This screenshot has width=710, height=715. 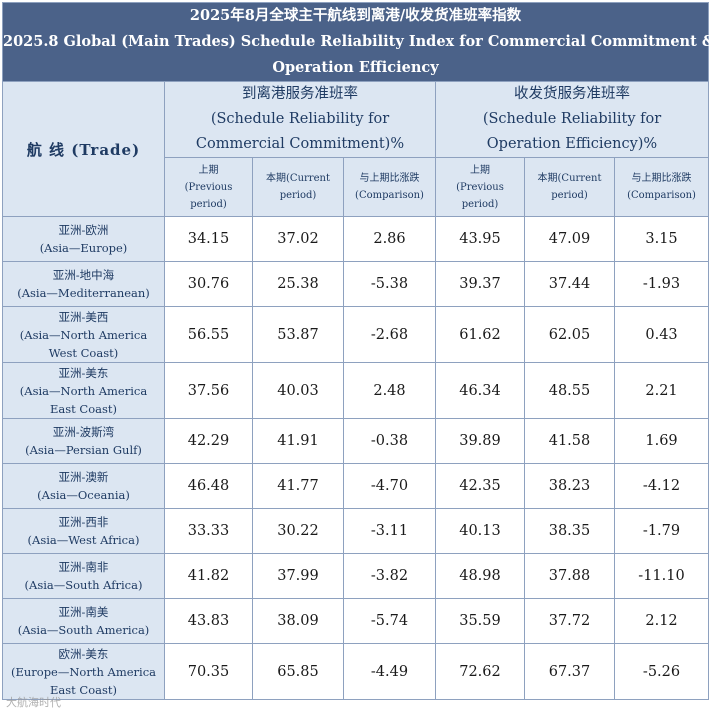 I want to click on commercial-previous: 42.29, so click(x=208, y=441).